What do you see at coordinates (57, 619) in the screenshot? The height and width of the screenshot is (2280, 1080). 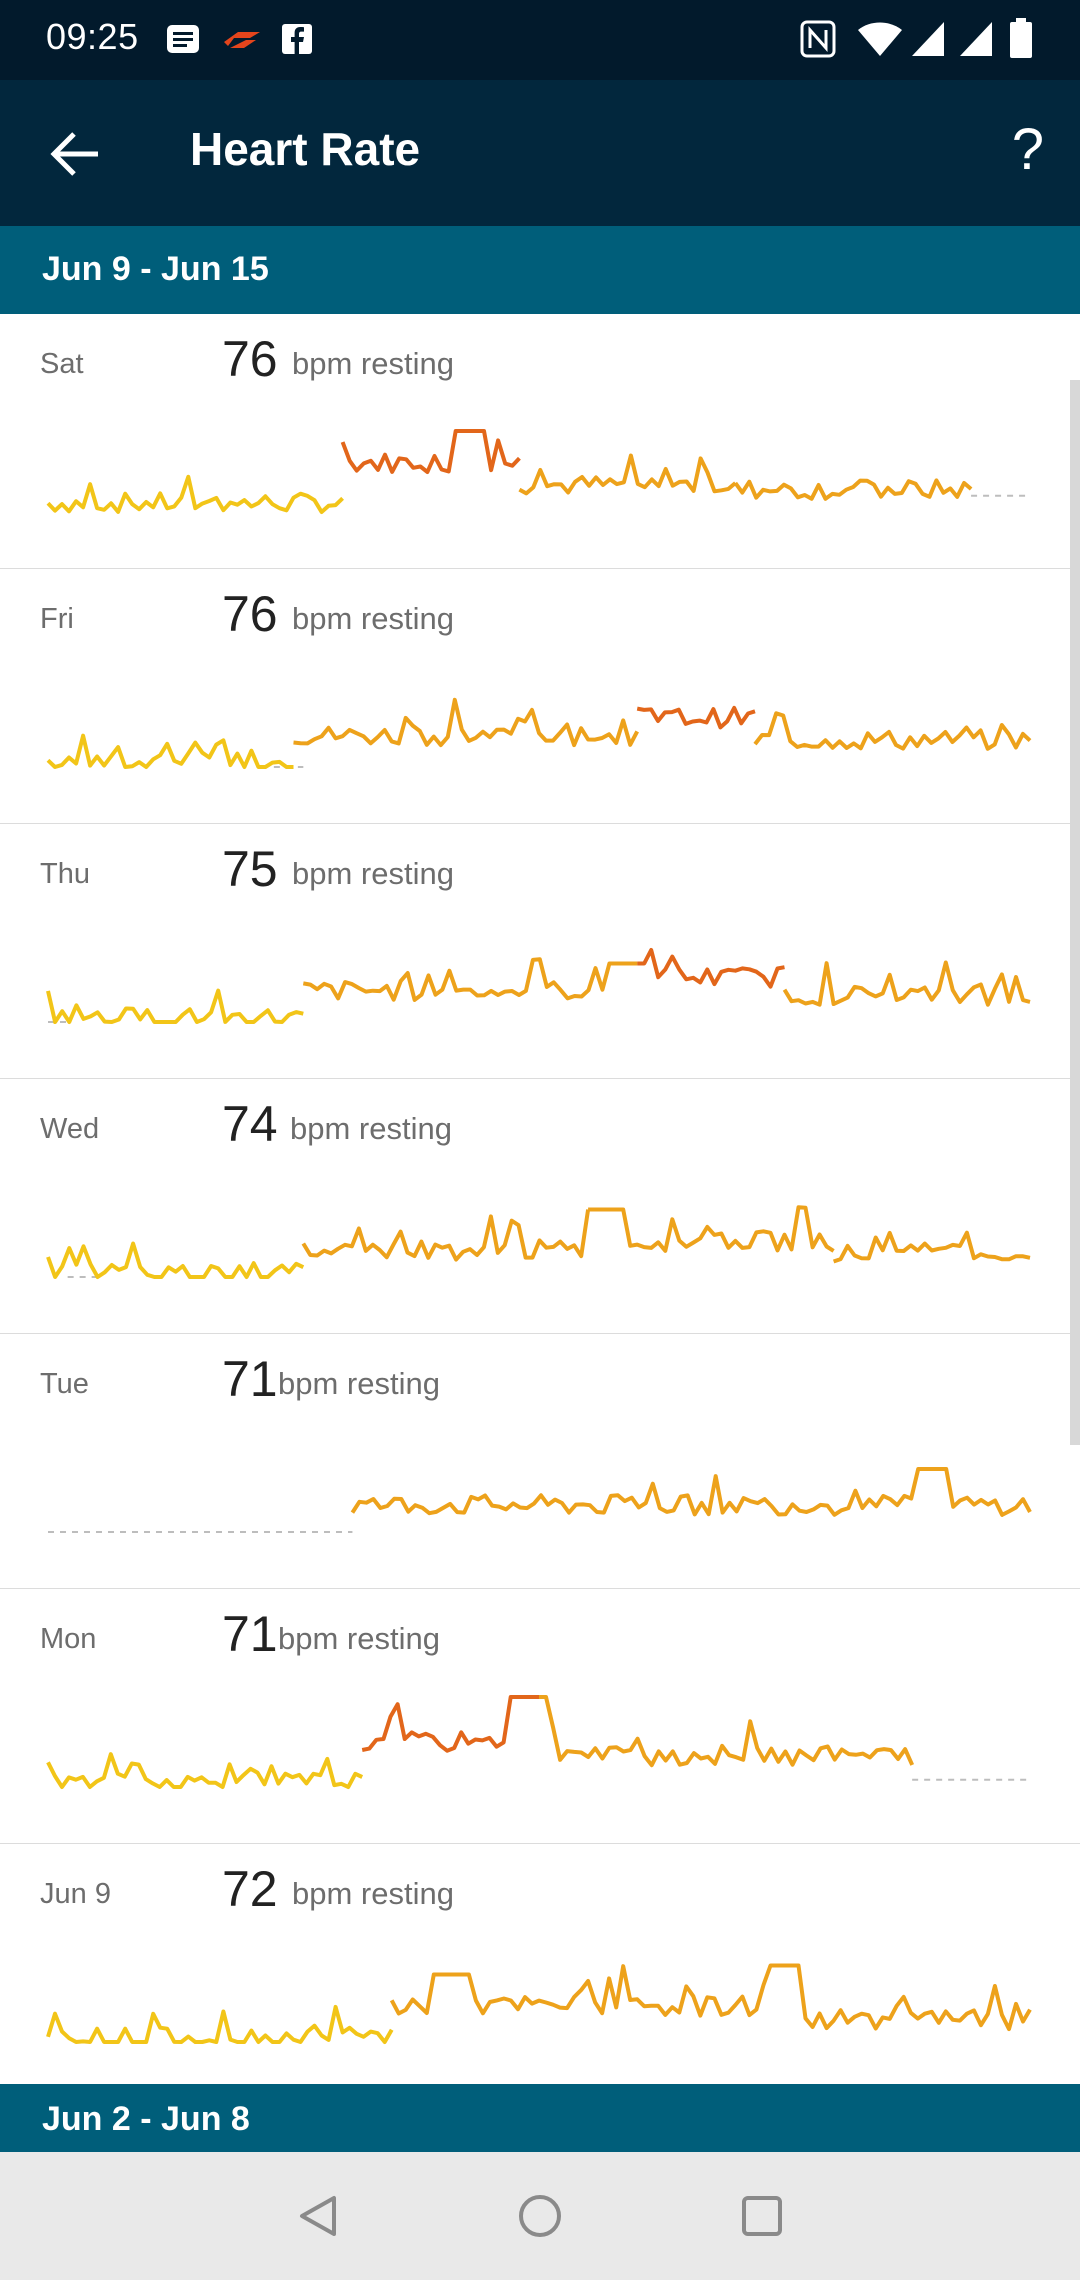 I see `day-label: Fri` at bounding box center [57, 619].